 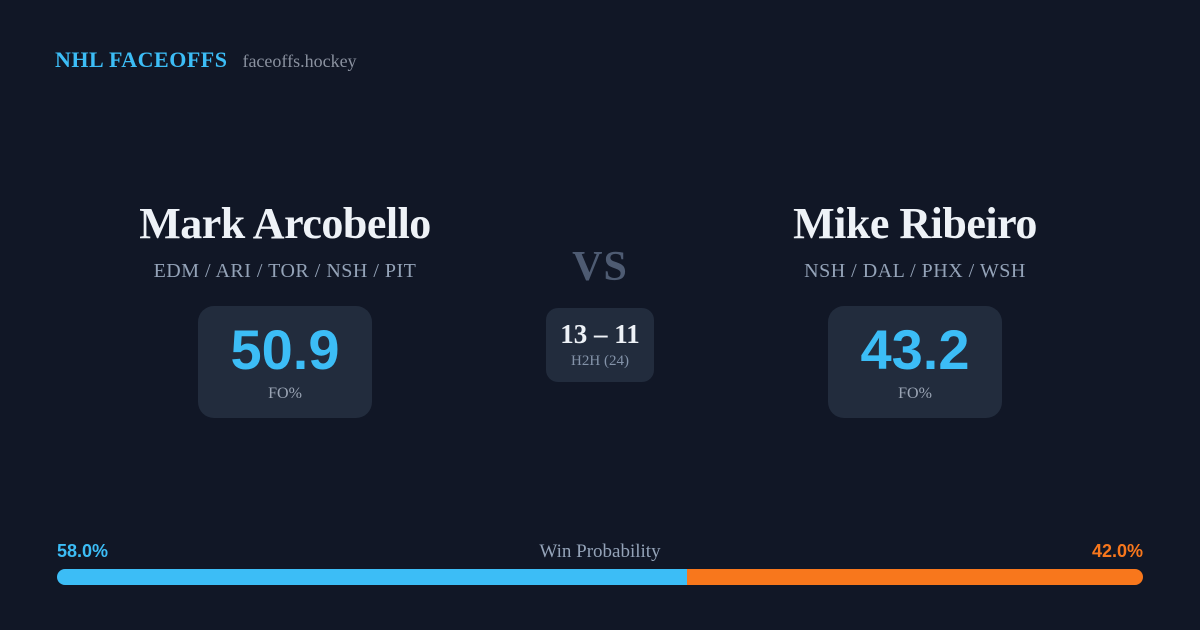 I want to click on player-left-teams: EDM / ARI / TOR / NSH / PIT, so click(x=285, y=271).